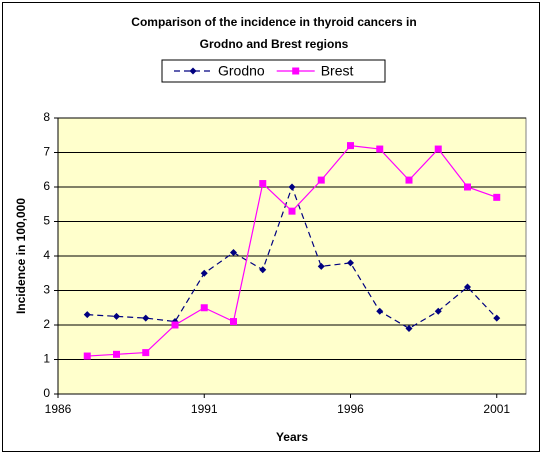 The width and height of the screenshot is (543, 455). What do you see at coordinates (274, 44) in the screenshot?
I see `chart-title: Grodno and Brest regions` at bounding box center [274, 44].